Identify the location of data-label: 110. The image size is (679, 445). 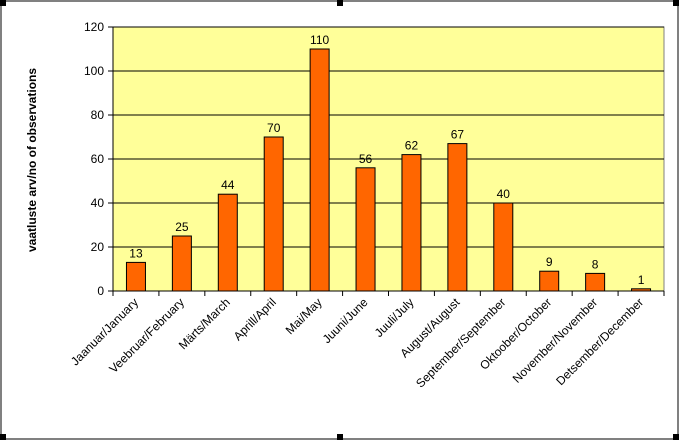
(319, 40).